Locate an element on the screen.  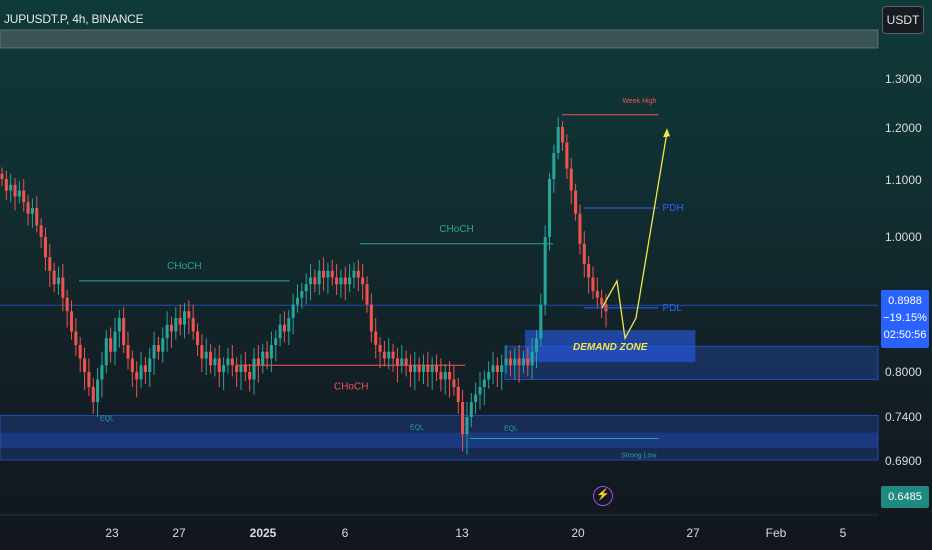
structure-label: CHoCH is located at coordinates (184, 266).